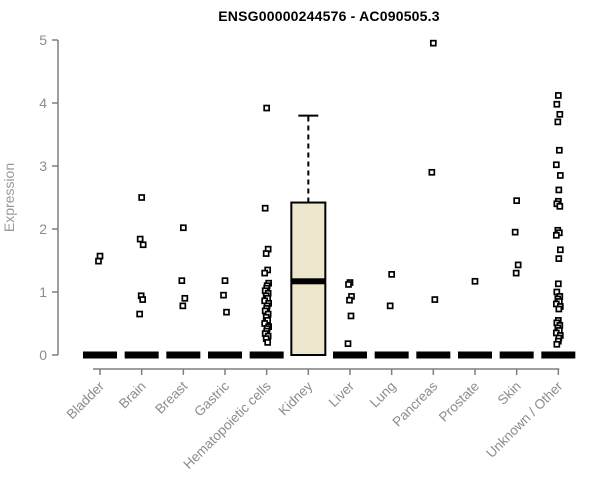  What do you see at coordinates (415, 403) in the screenshot?
I see `x-tick-label: Pancreas` at bounding box center [415, 403].